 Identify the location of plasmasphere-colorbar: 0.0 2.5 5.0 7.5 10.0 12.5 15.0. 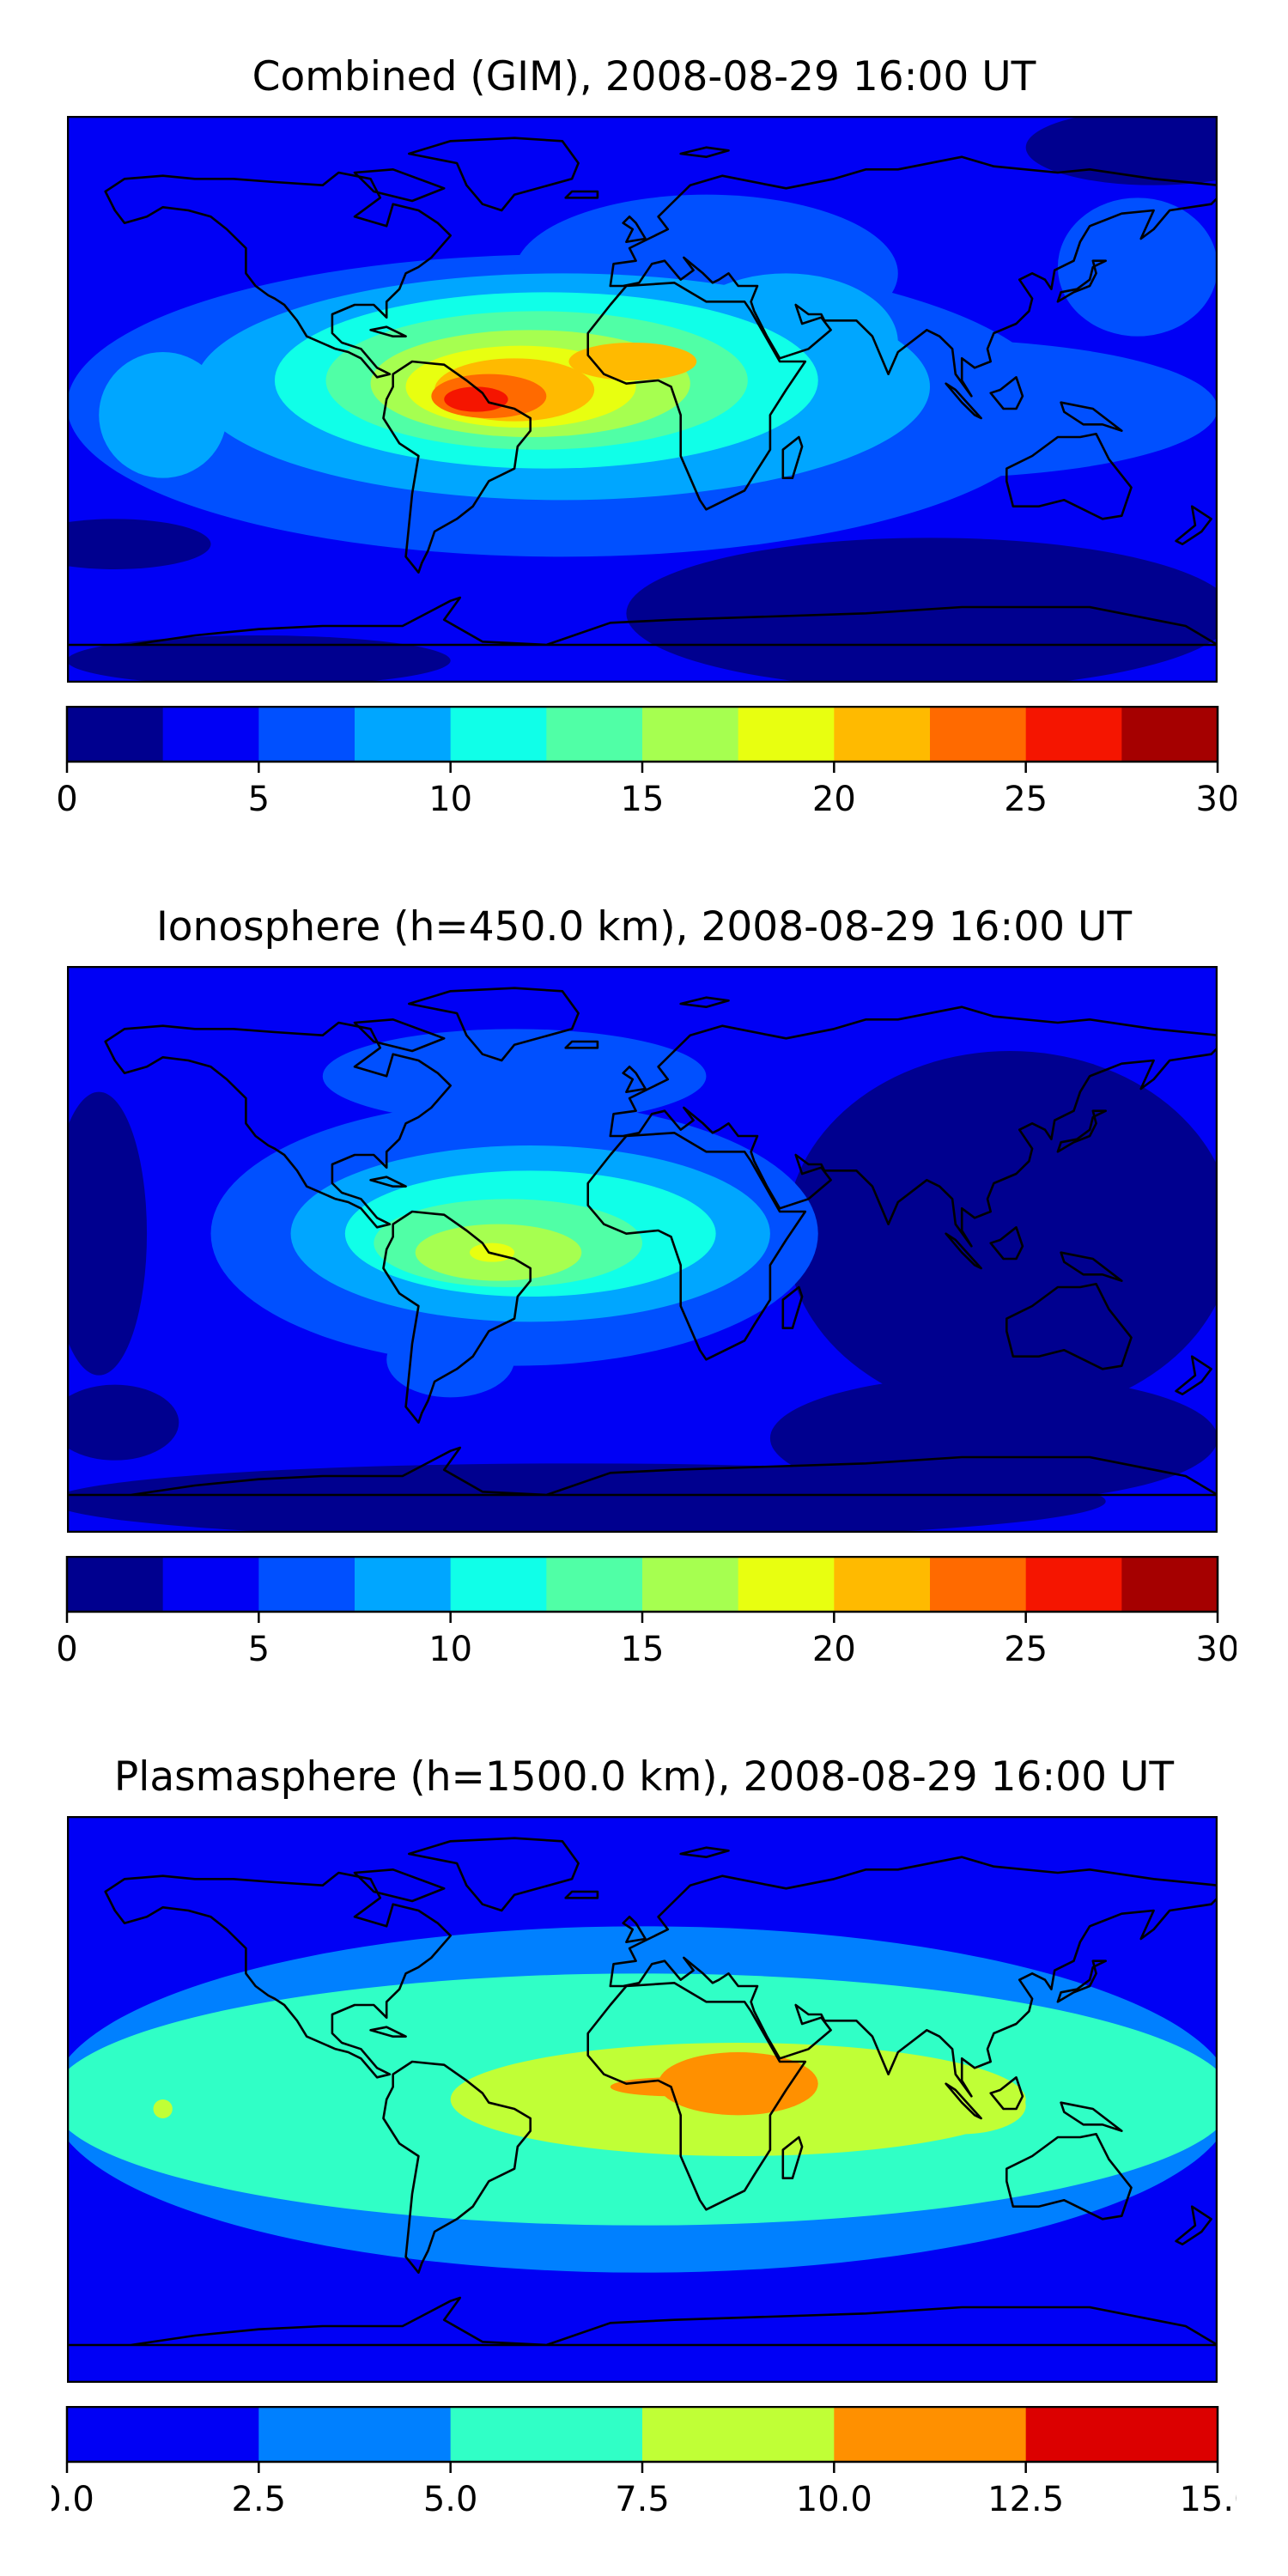
(644, 2463).